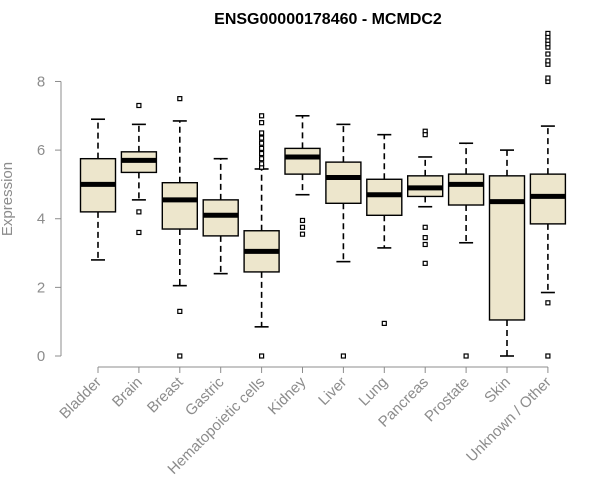  What do you see at coordinates (127, 392) in the screenshot?
I see `x-tick-label: Brain` at bounding box center [127, 392].